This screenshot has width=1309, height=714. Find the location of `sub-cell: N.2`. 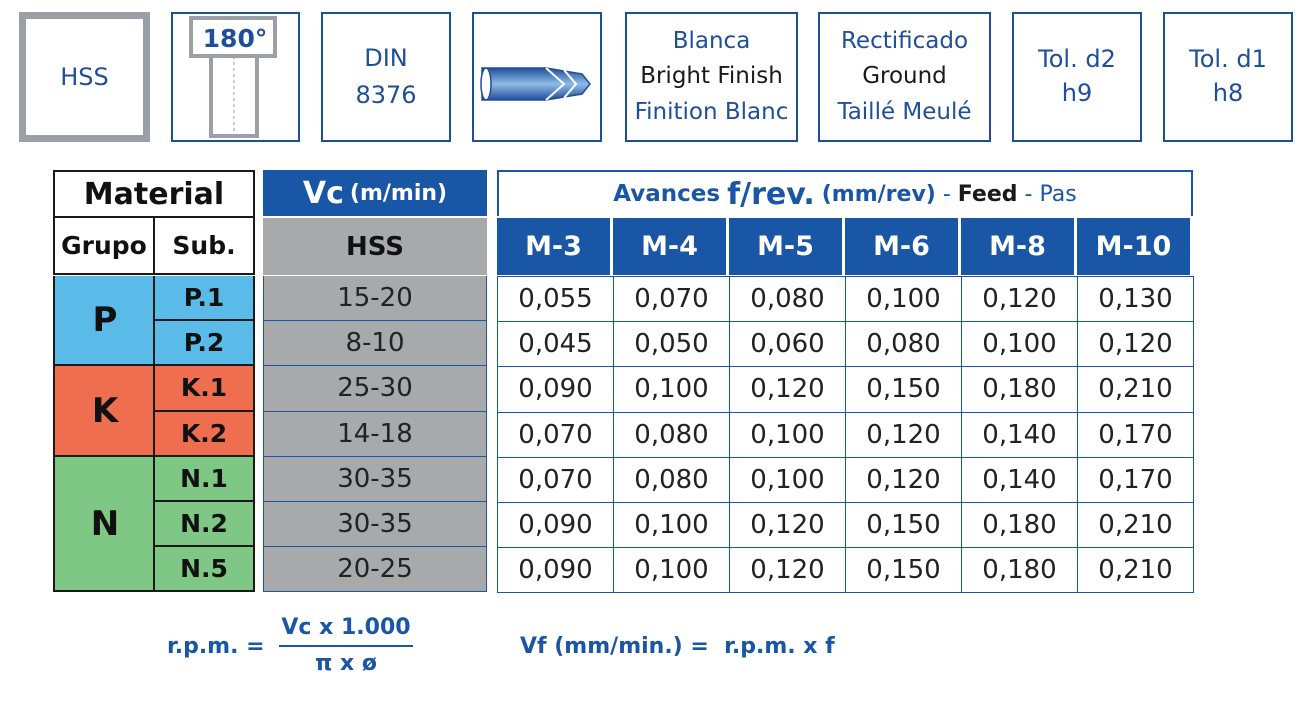

sub-cell: N.2 is located at coordinates (204, 525).